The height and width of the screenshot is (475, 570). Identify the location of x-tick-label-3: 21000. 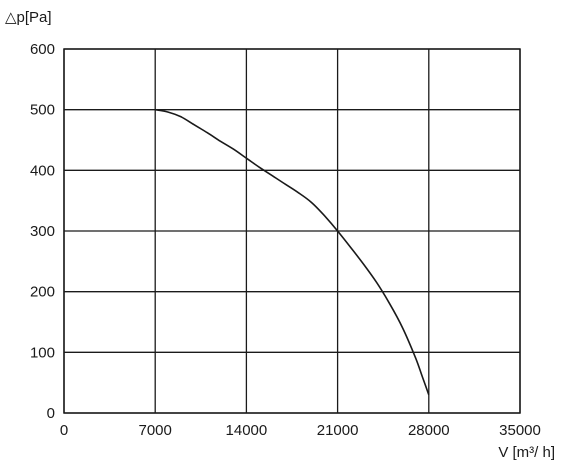
(338, 430).